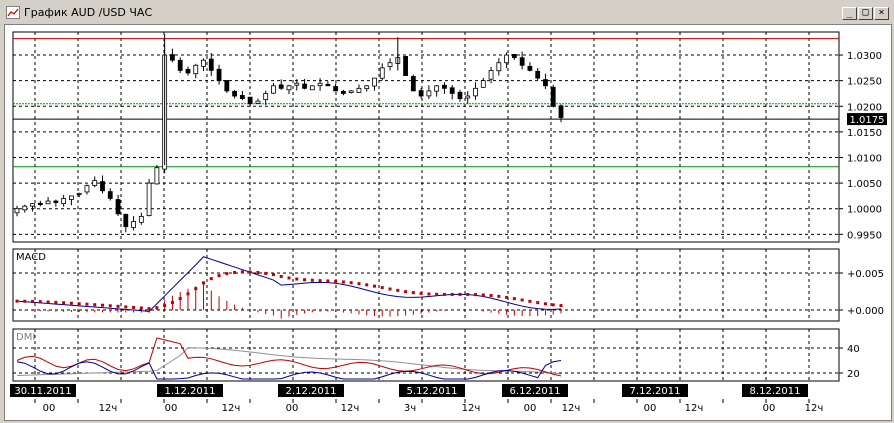 This screenshot has width=894, height=423. I want to click on minimize-button: _, so click(849, 13).